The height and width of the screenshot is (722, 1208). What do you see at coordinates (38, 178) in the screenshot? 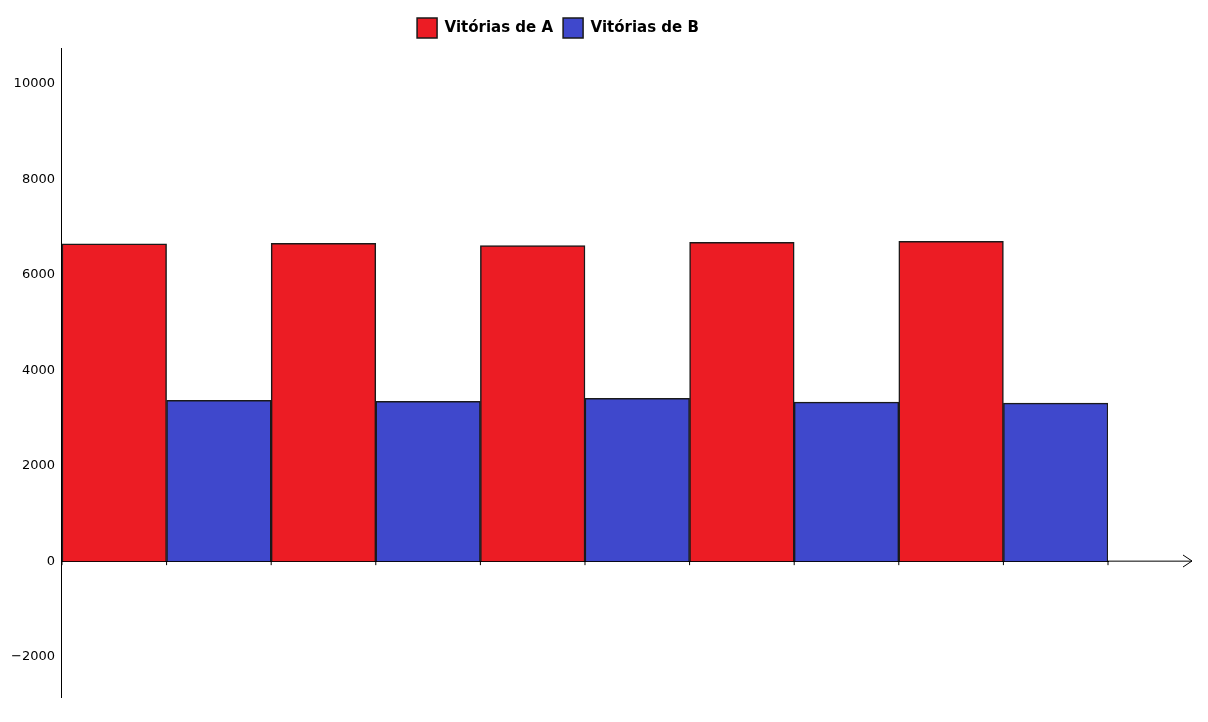
I see `y-tick-label: 8000` at bounding box center [38, 178].